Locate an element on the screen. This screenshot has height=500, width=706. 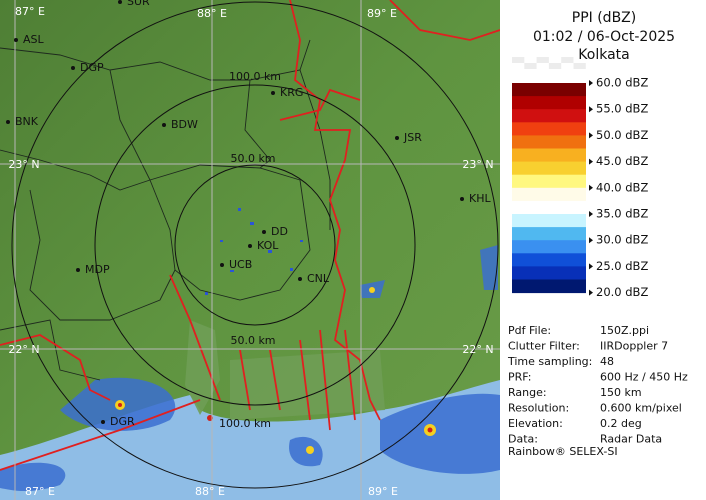
legend-label: 45.0 dBZ is located at coordinates (622, 161).